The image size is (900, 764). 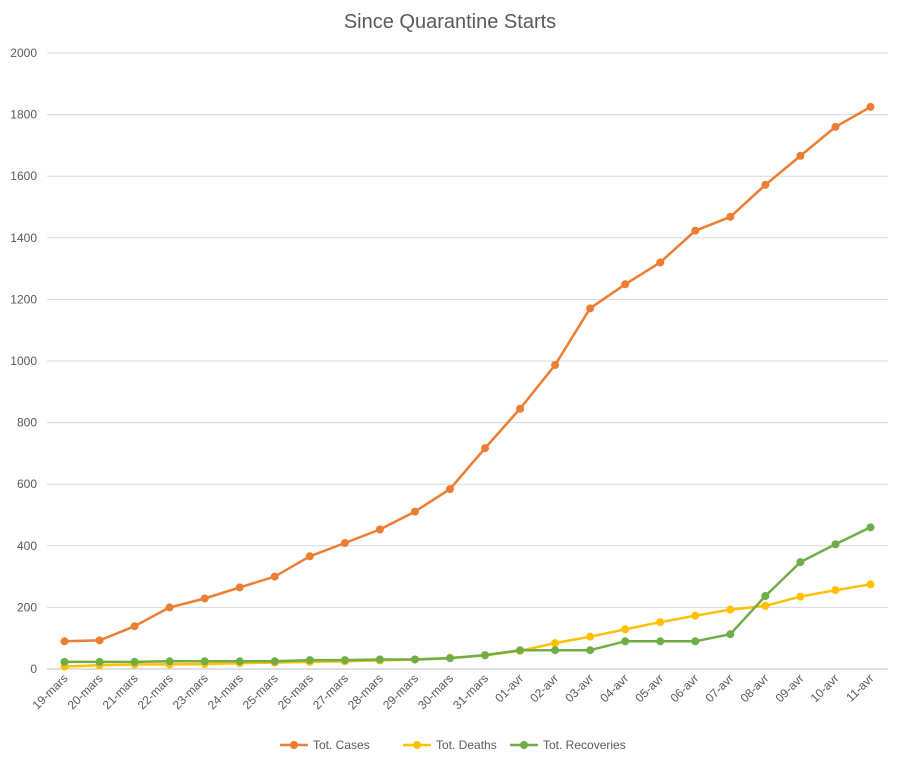 What do you see at coordinates (190, 691) in the screenshot?
I see `x-tick-label: 23-mars` at bounding box center [190, 691].